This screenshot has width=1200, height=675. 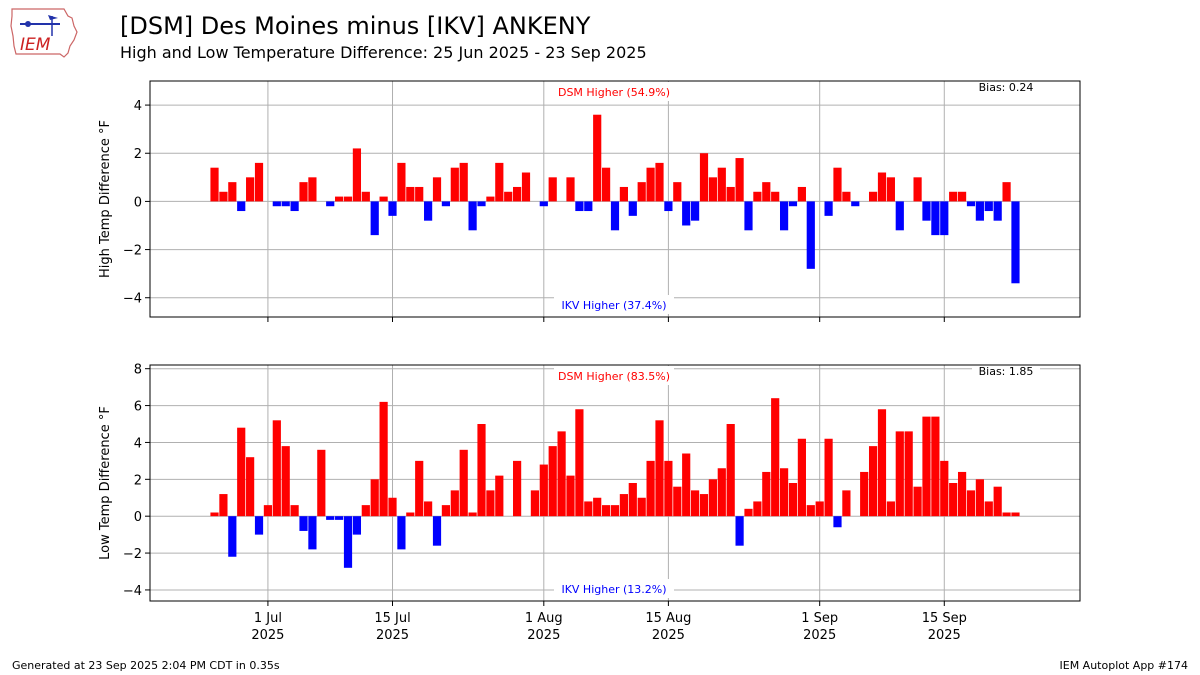 I want to click on low-ylabel: Low Temp Difference °F, so click(x=105, y=483).